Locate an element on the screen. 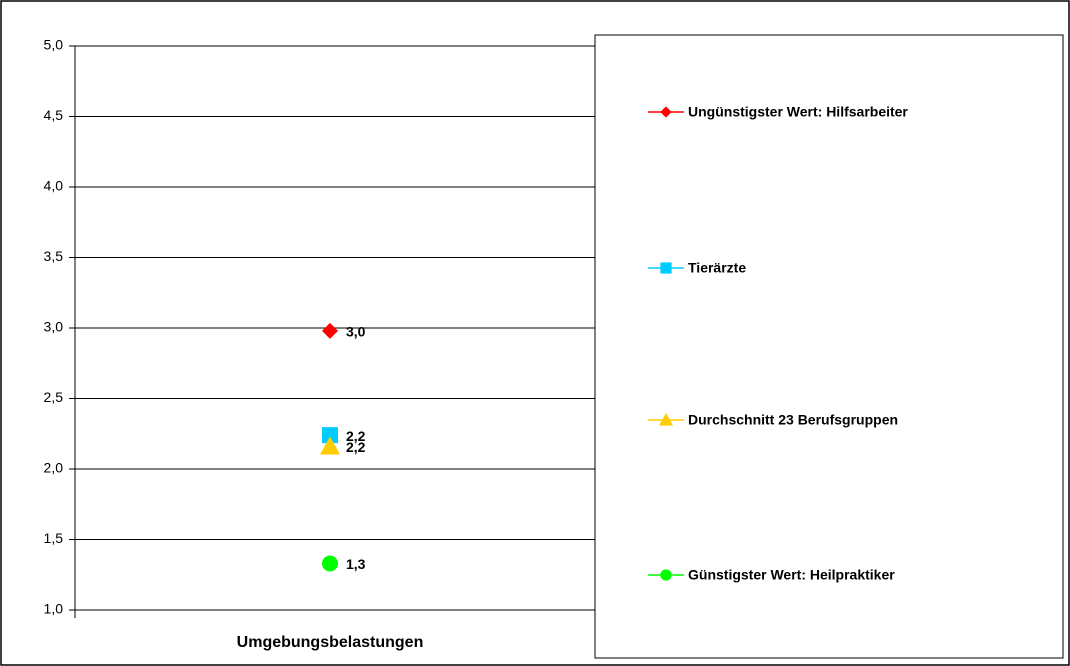 The image size is (1070, 666). legend-label: Ungünstigster Wert: Hilfsarbeiter is located at coordinates (798, 112).